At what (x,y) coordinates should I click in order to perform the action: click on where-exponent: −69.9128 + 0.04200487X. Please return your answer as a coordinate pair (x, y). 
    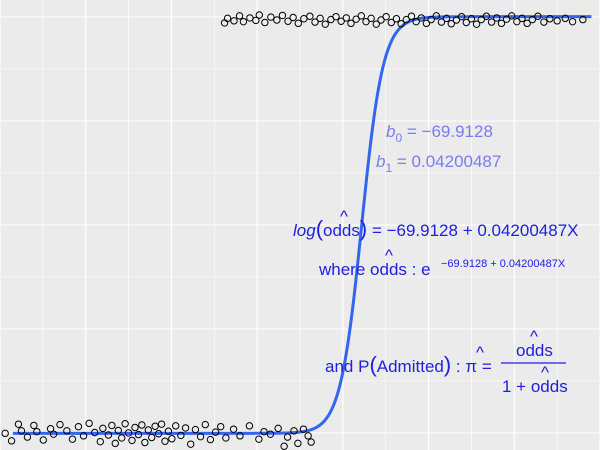
    Looking at the image, I should click on (503, 264).